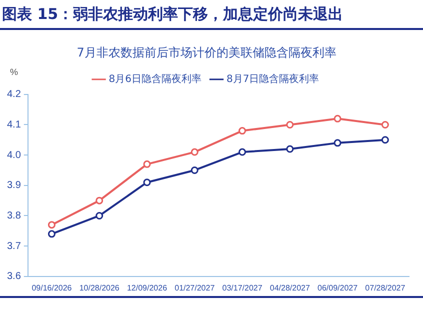 The image size is (423, 318). Describe the element at coordinates (273, 78) in the screenshot. I see `legend-label: 8月7日隐含隔夜利率` at that location.